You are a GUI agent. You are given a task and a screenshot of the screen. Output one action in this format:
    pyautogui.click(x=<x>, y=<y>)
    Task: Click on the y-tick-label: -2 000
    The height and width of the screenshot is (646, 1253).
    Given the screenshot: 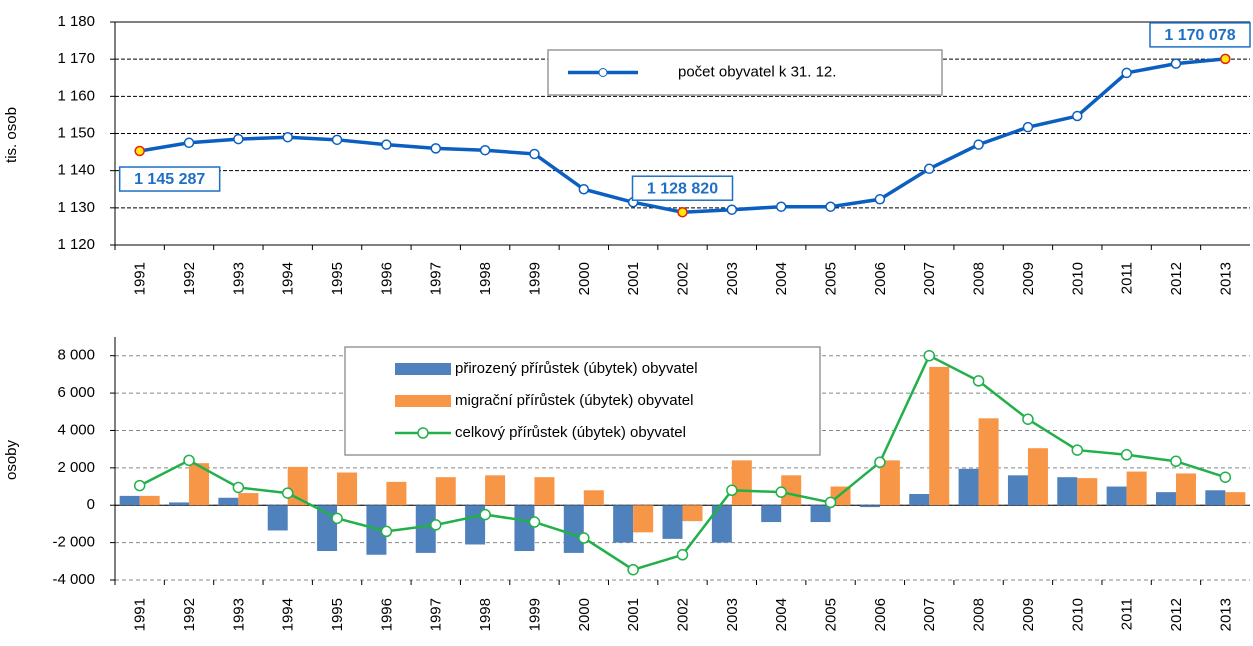 What is the action you would take?
    pyautogui.click(x=73, y=542)
    